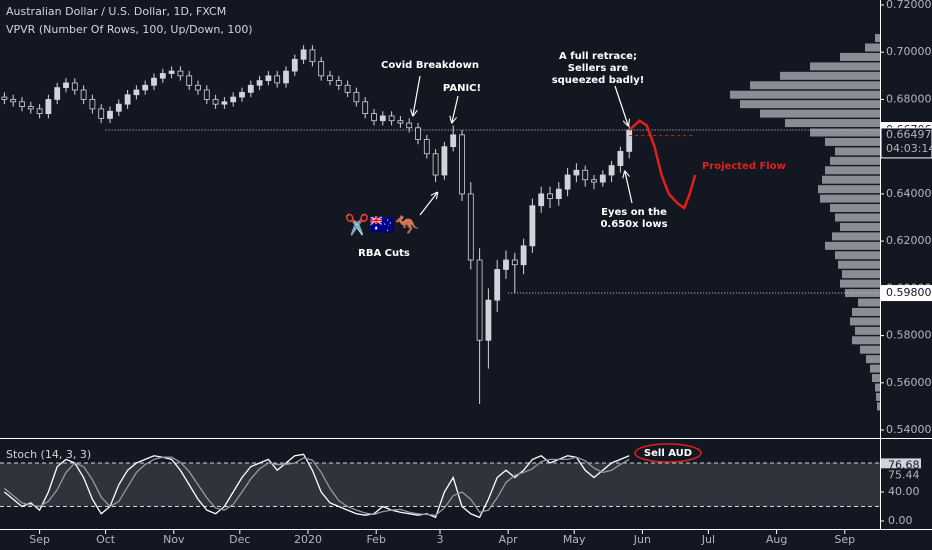  Describe the element at coordinates (904, 464) in the screenshot. I see `stoch-value: 76.68` at that location.